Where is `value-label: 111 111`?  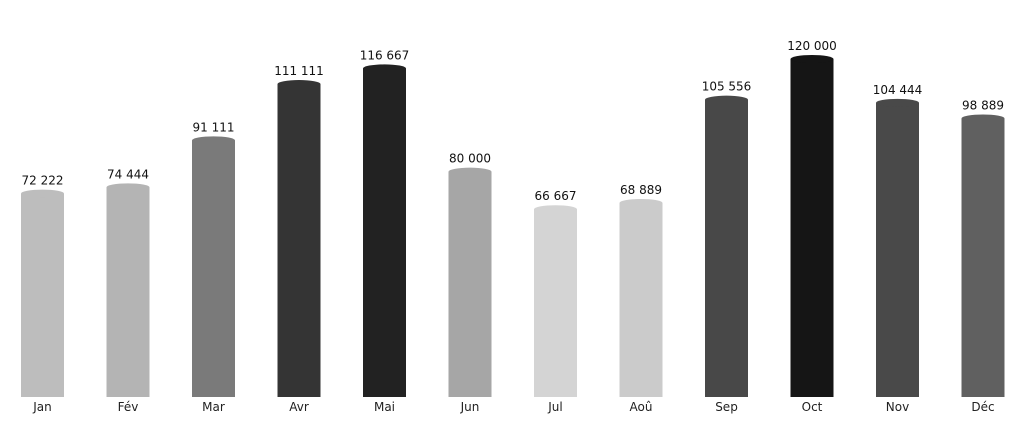
value-label: 111 111 is located at coordinates (299, 71).